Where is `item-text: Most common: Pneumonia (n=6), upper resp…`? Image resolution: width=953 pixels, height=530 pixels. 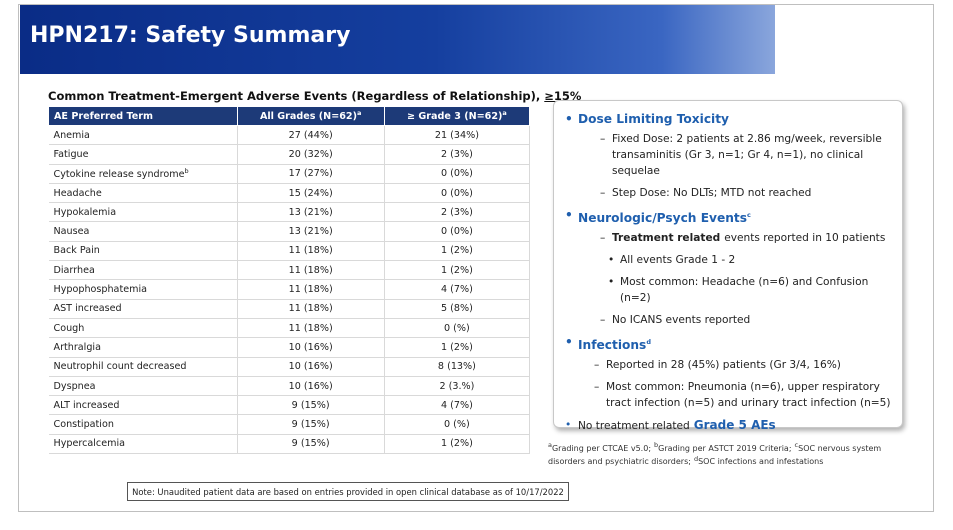
item-text: Most common: Pneumonia (n=6), upper resp… is located at coordinates (748, 395).